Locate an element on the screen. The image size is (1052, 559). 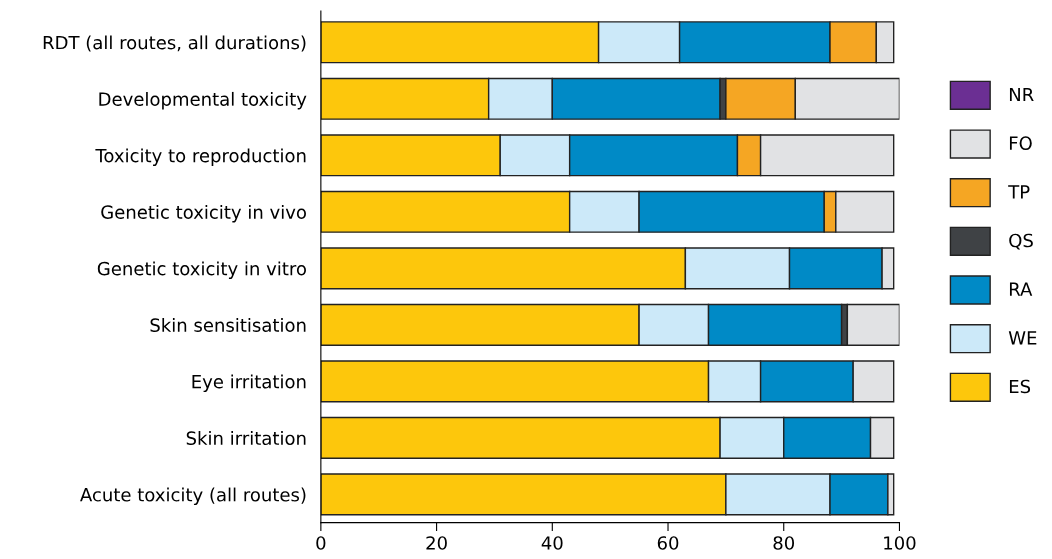
y-tick-label: Eye irritation is located at coordinates (249, 383).